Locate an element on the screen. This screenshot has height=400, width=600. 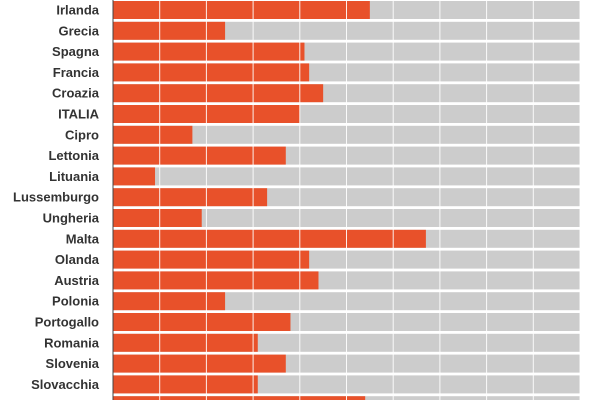
category-label: Francia is located at coordinates (76, 72).